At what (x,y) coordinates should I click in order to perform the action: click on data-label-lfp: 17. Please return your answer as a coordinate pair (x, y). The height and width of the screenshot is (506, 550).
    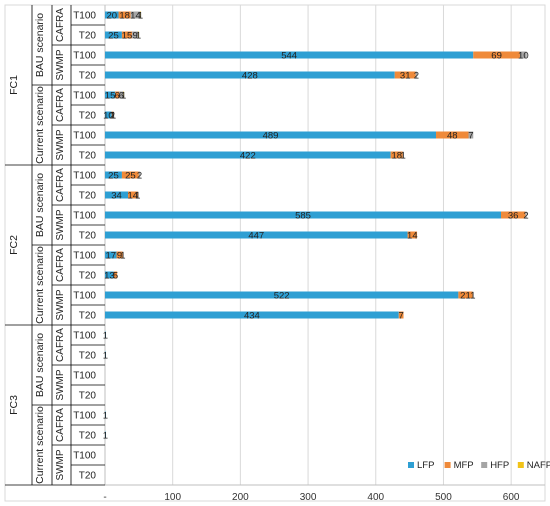
    Looking at the image, I should click on (110, 256).